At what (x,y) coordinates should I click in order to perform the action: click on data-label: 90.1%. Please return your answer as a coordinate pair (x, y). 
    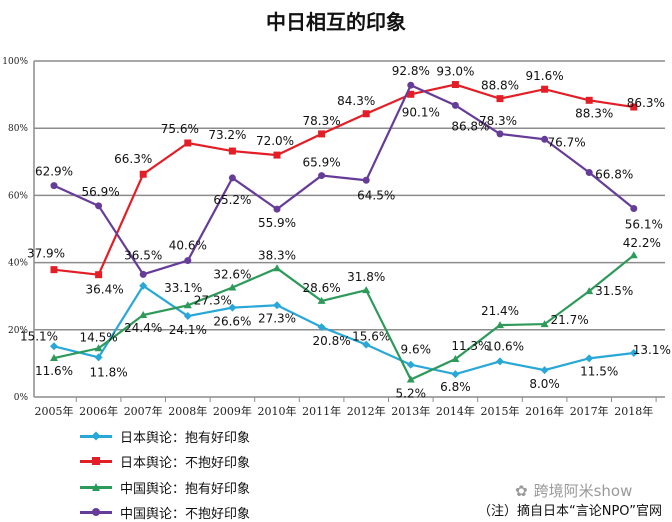
    Looking at the image, I should click on (421, 112).